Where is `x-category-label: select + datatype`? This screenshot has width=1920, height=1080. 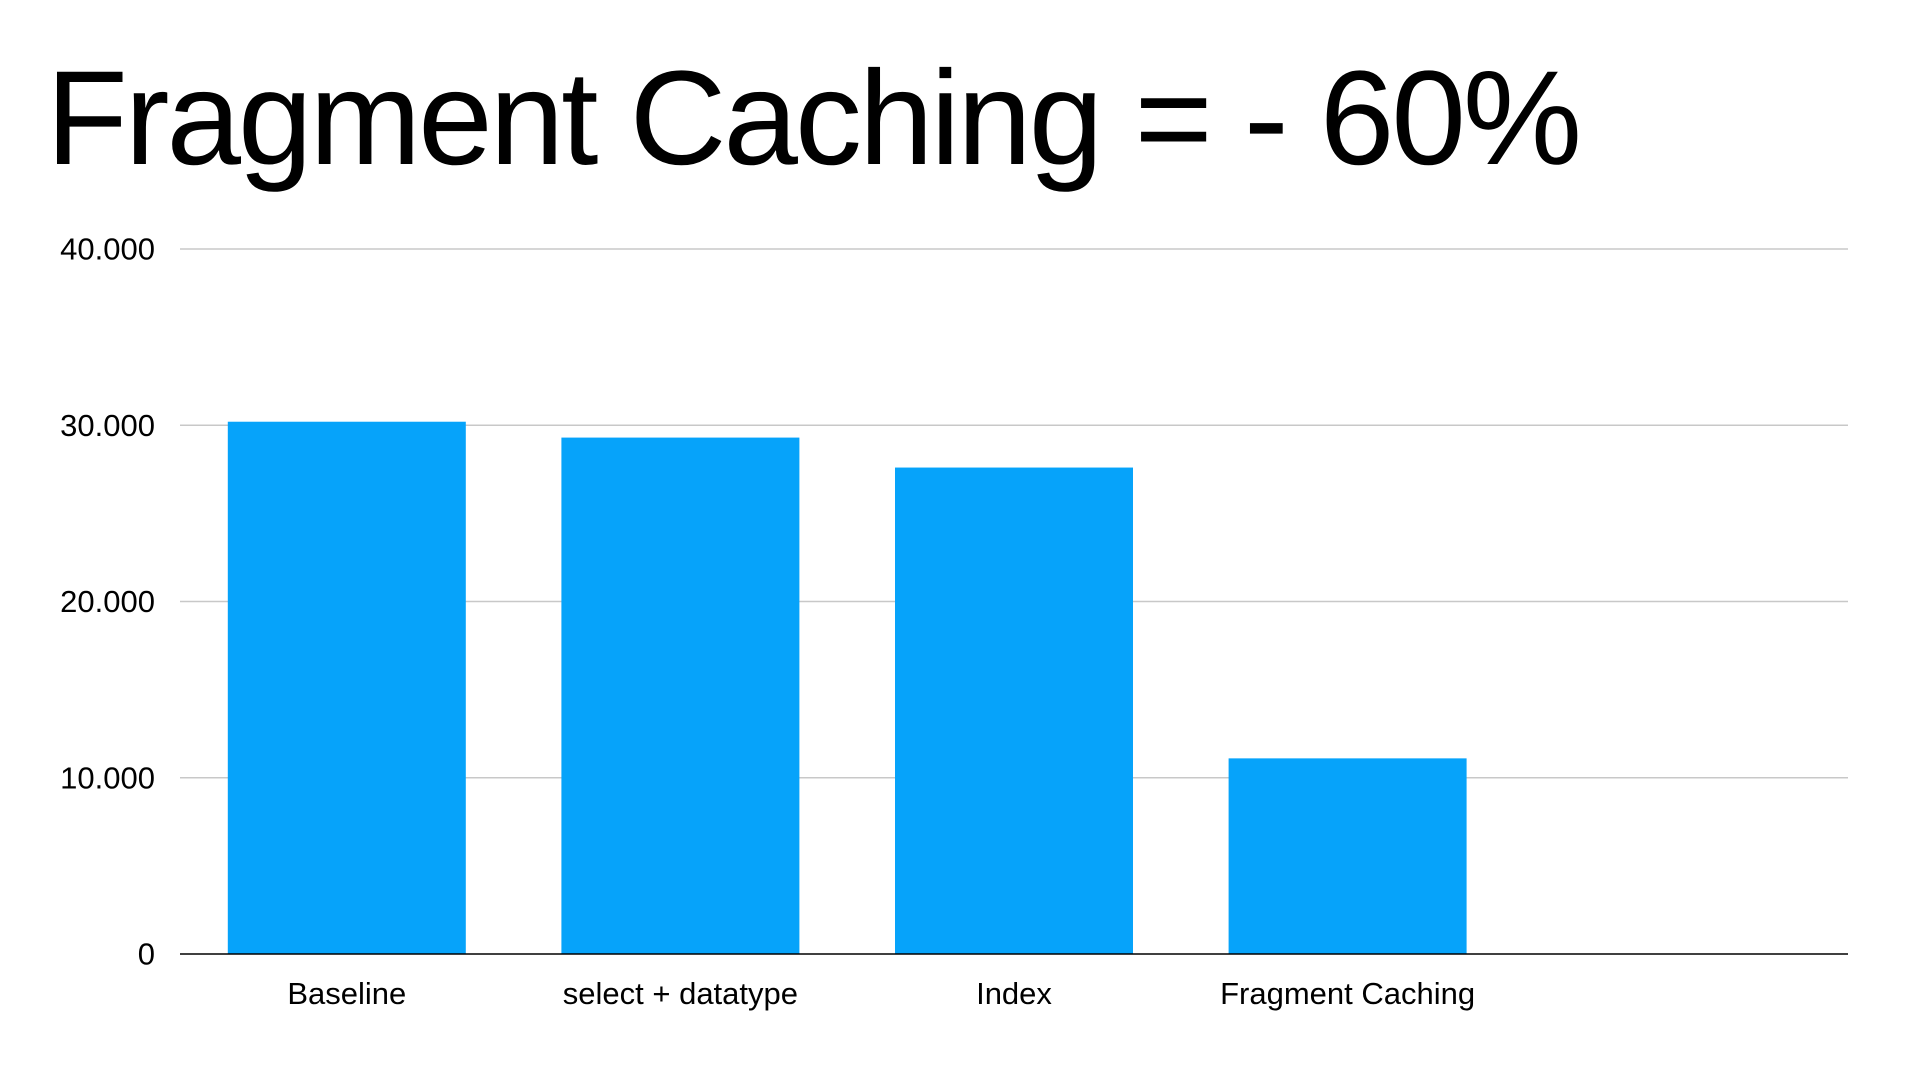 x-category-label: select + datatype is located at coordinates (680, 993).